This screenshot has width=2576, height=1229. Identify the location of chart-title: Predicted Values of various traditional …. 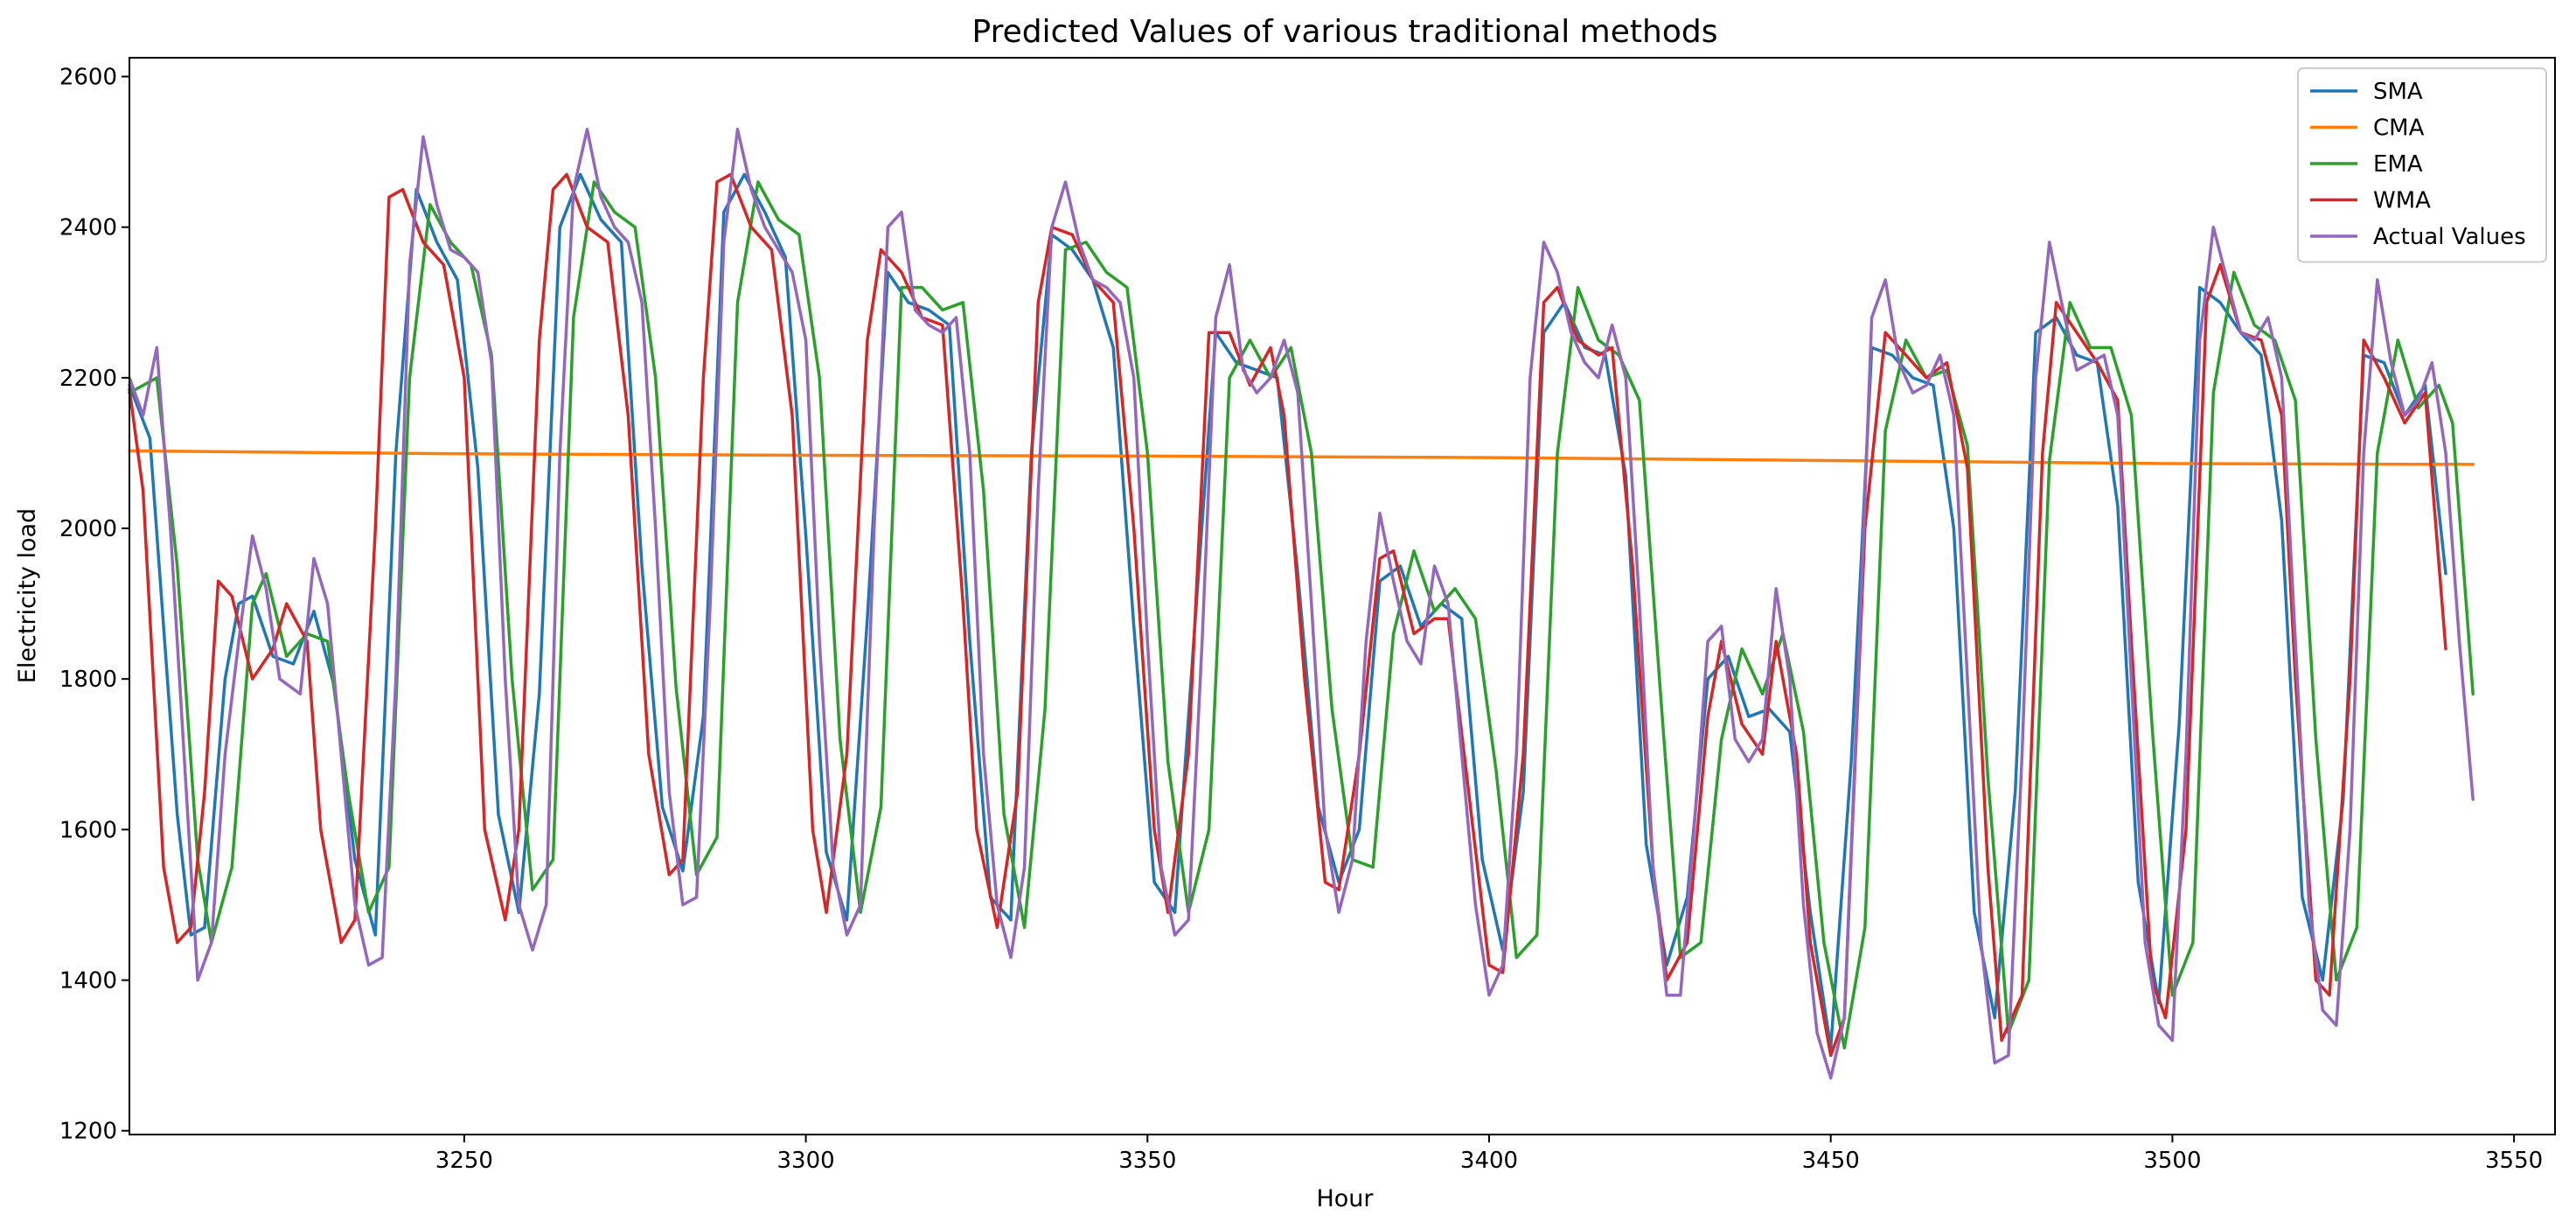
(1345, 32).